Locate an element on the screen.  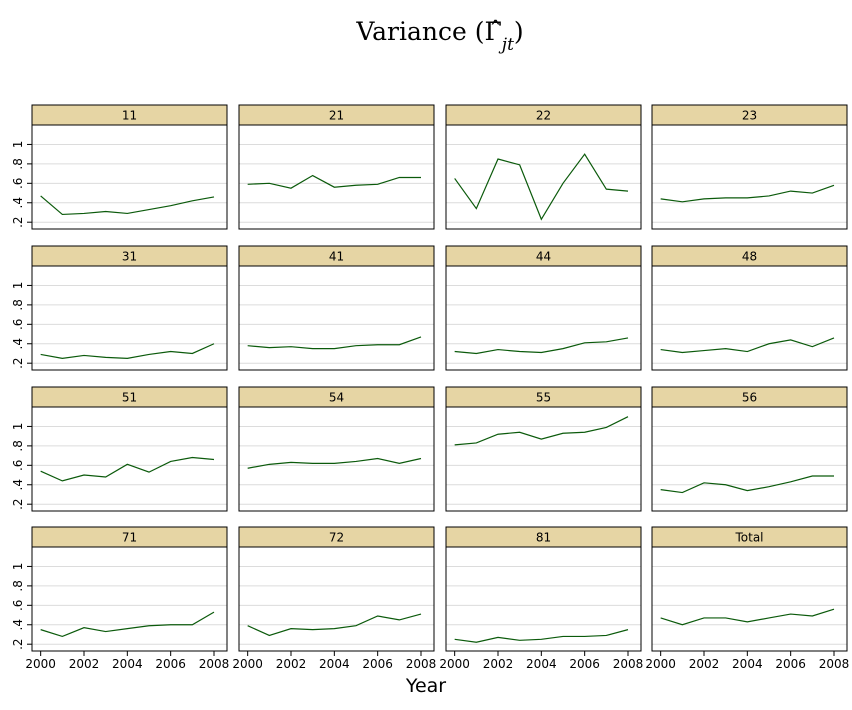
panel-title: Total is located at coordinates (748, 538).